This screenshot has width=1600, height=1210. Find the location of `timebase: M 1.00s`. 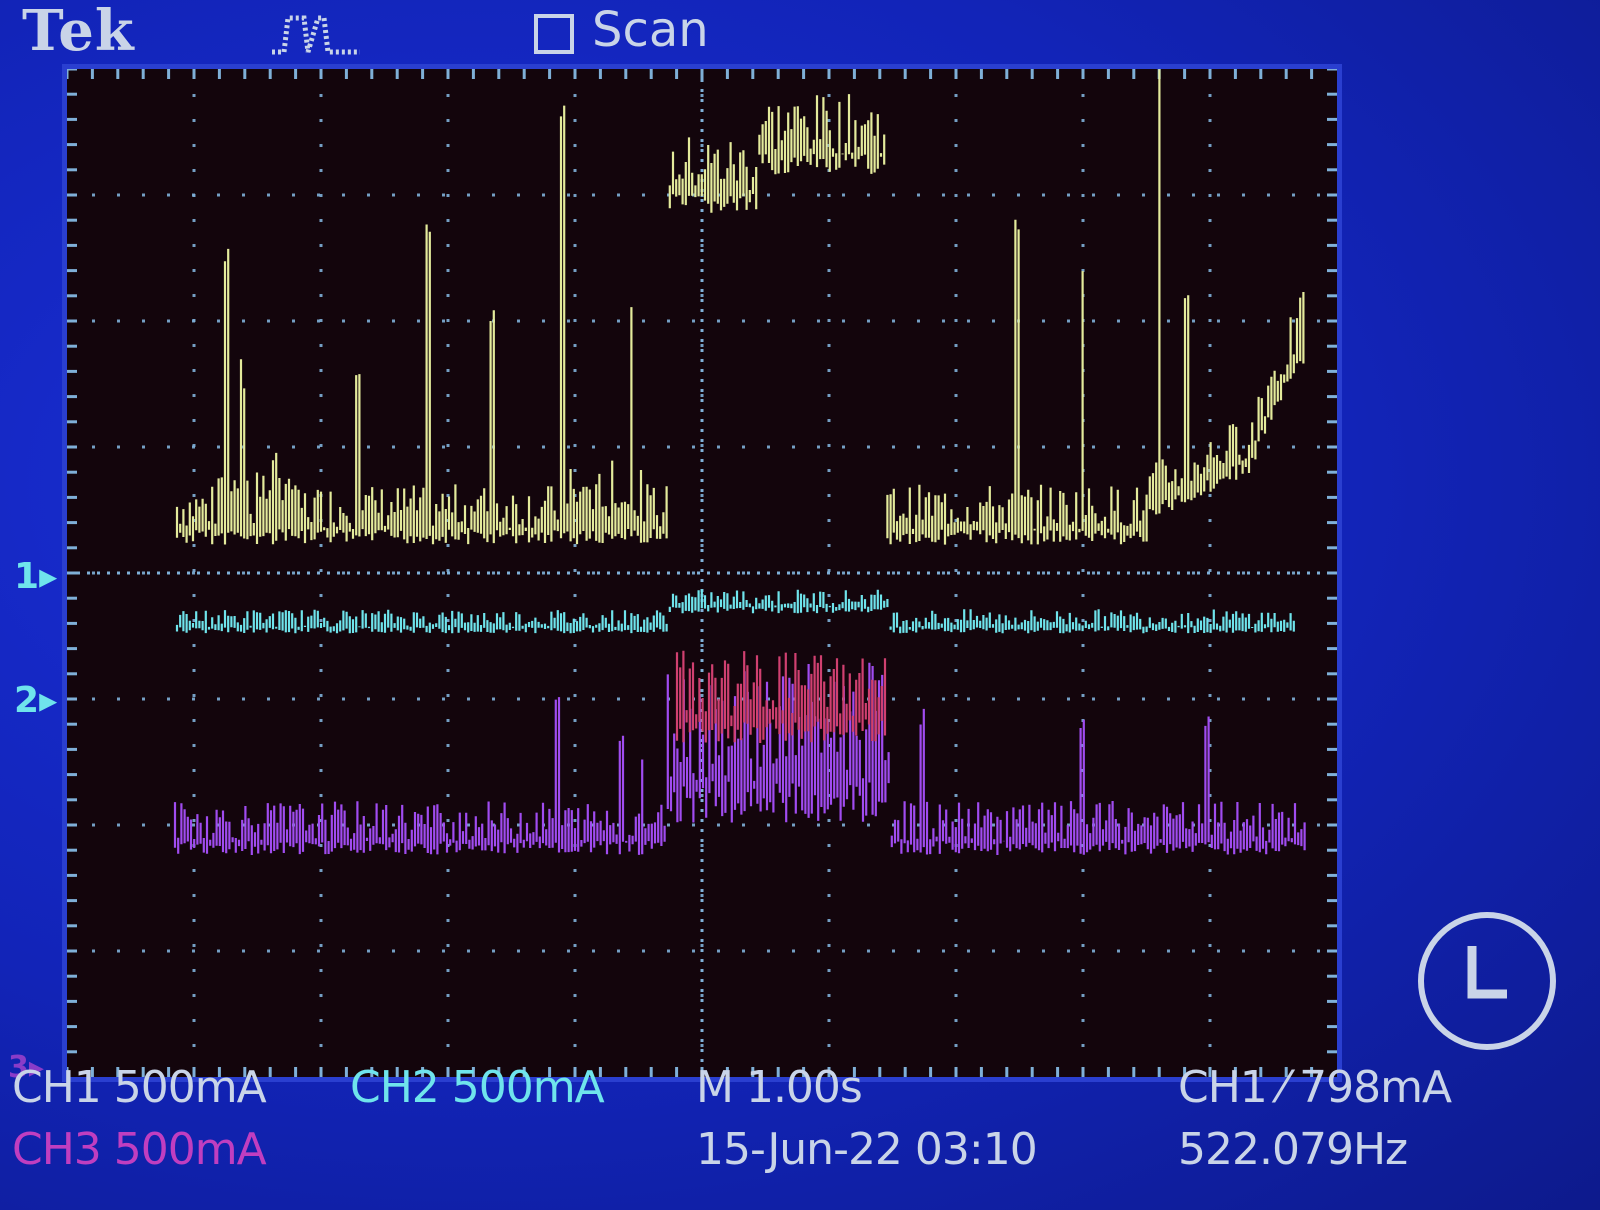

timebase: M 1.00s is located at coordinates (779, 1087).